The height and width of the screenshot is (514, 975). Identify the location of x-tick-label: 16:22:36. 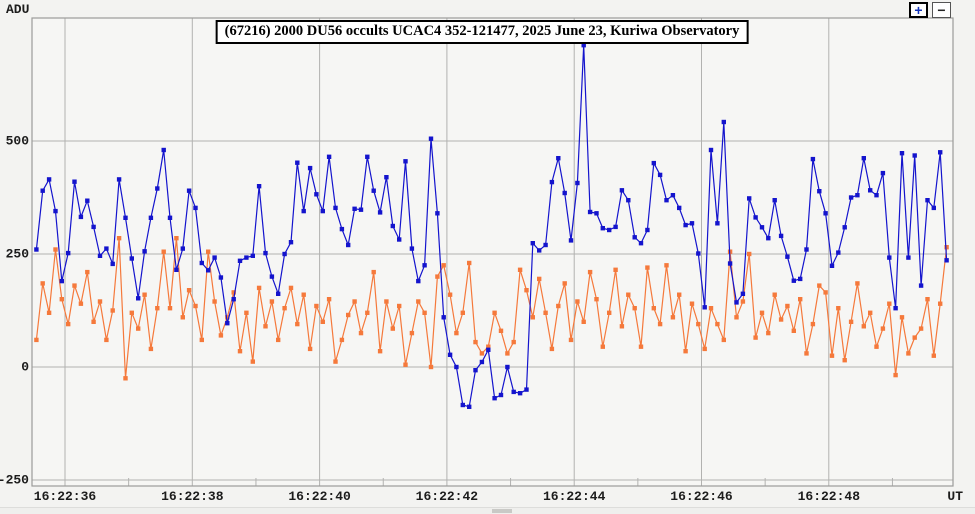
(65, 496).